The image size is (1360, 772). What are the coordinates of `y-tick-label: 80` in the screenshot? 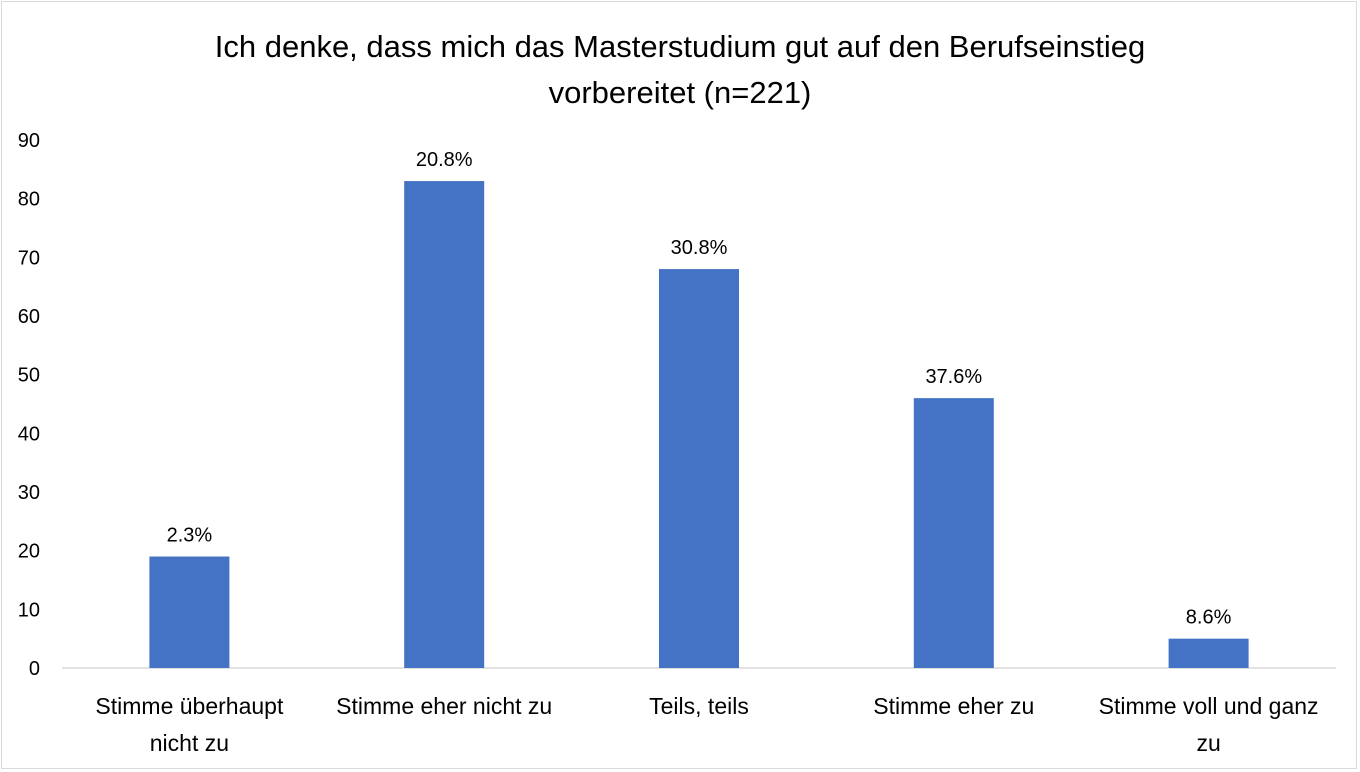 It's located at (29, 200).